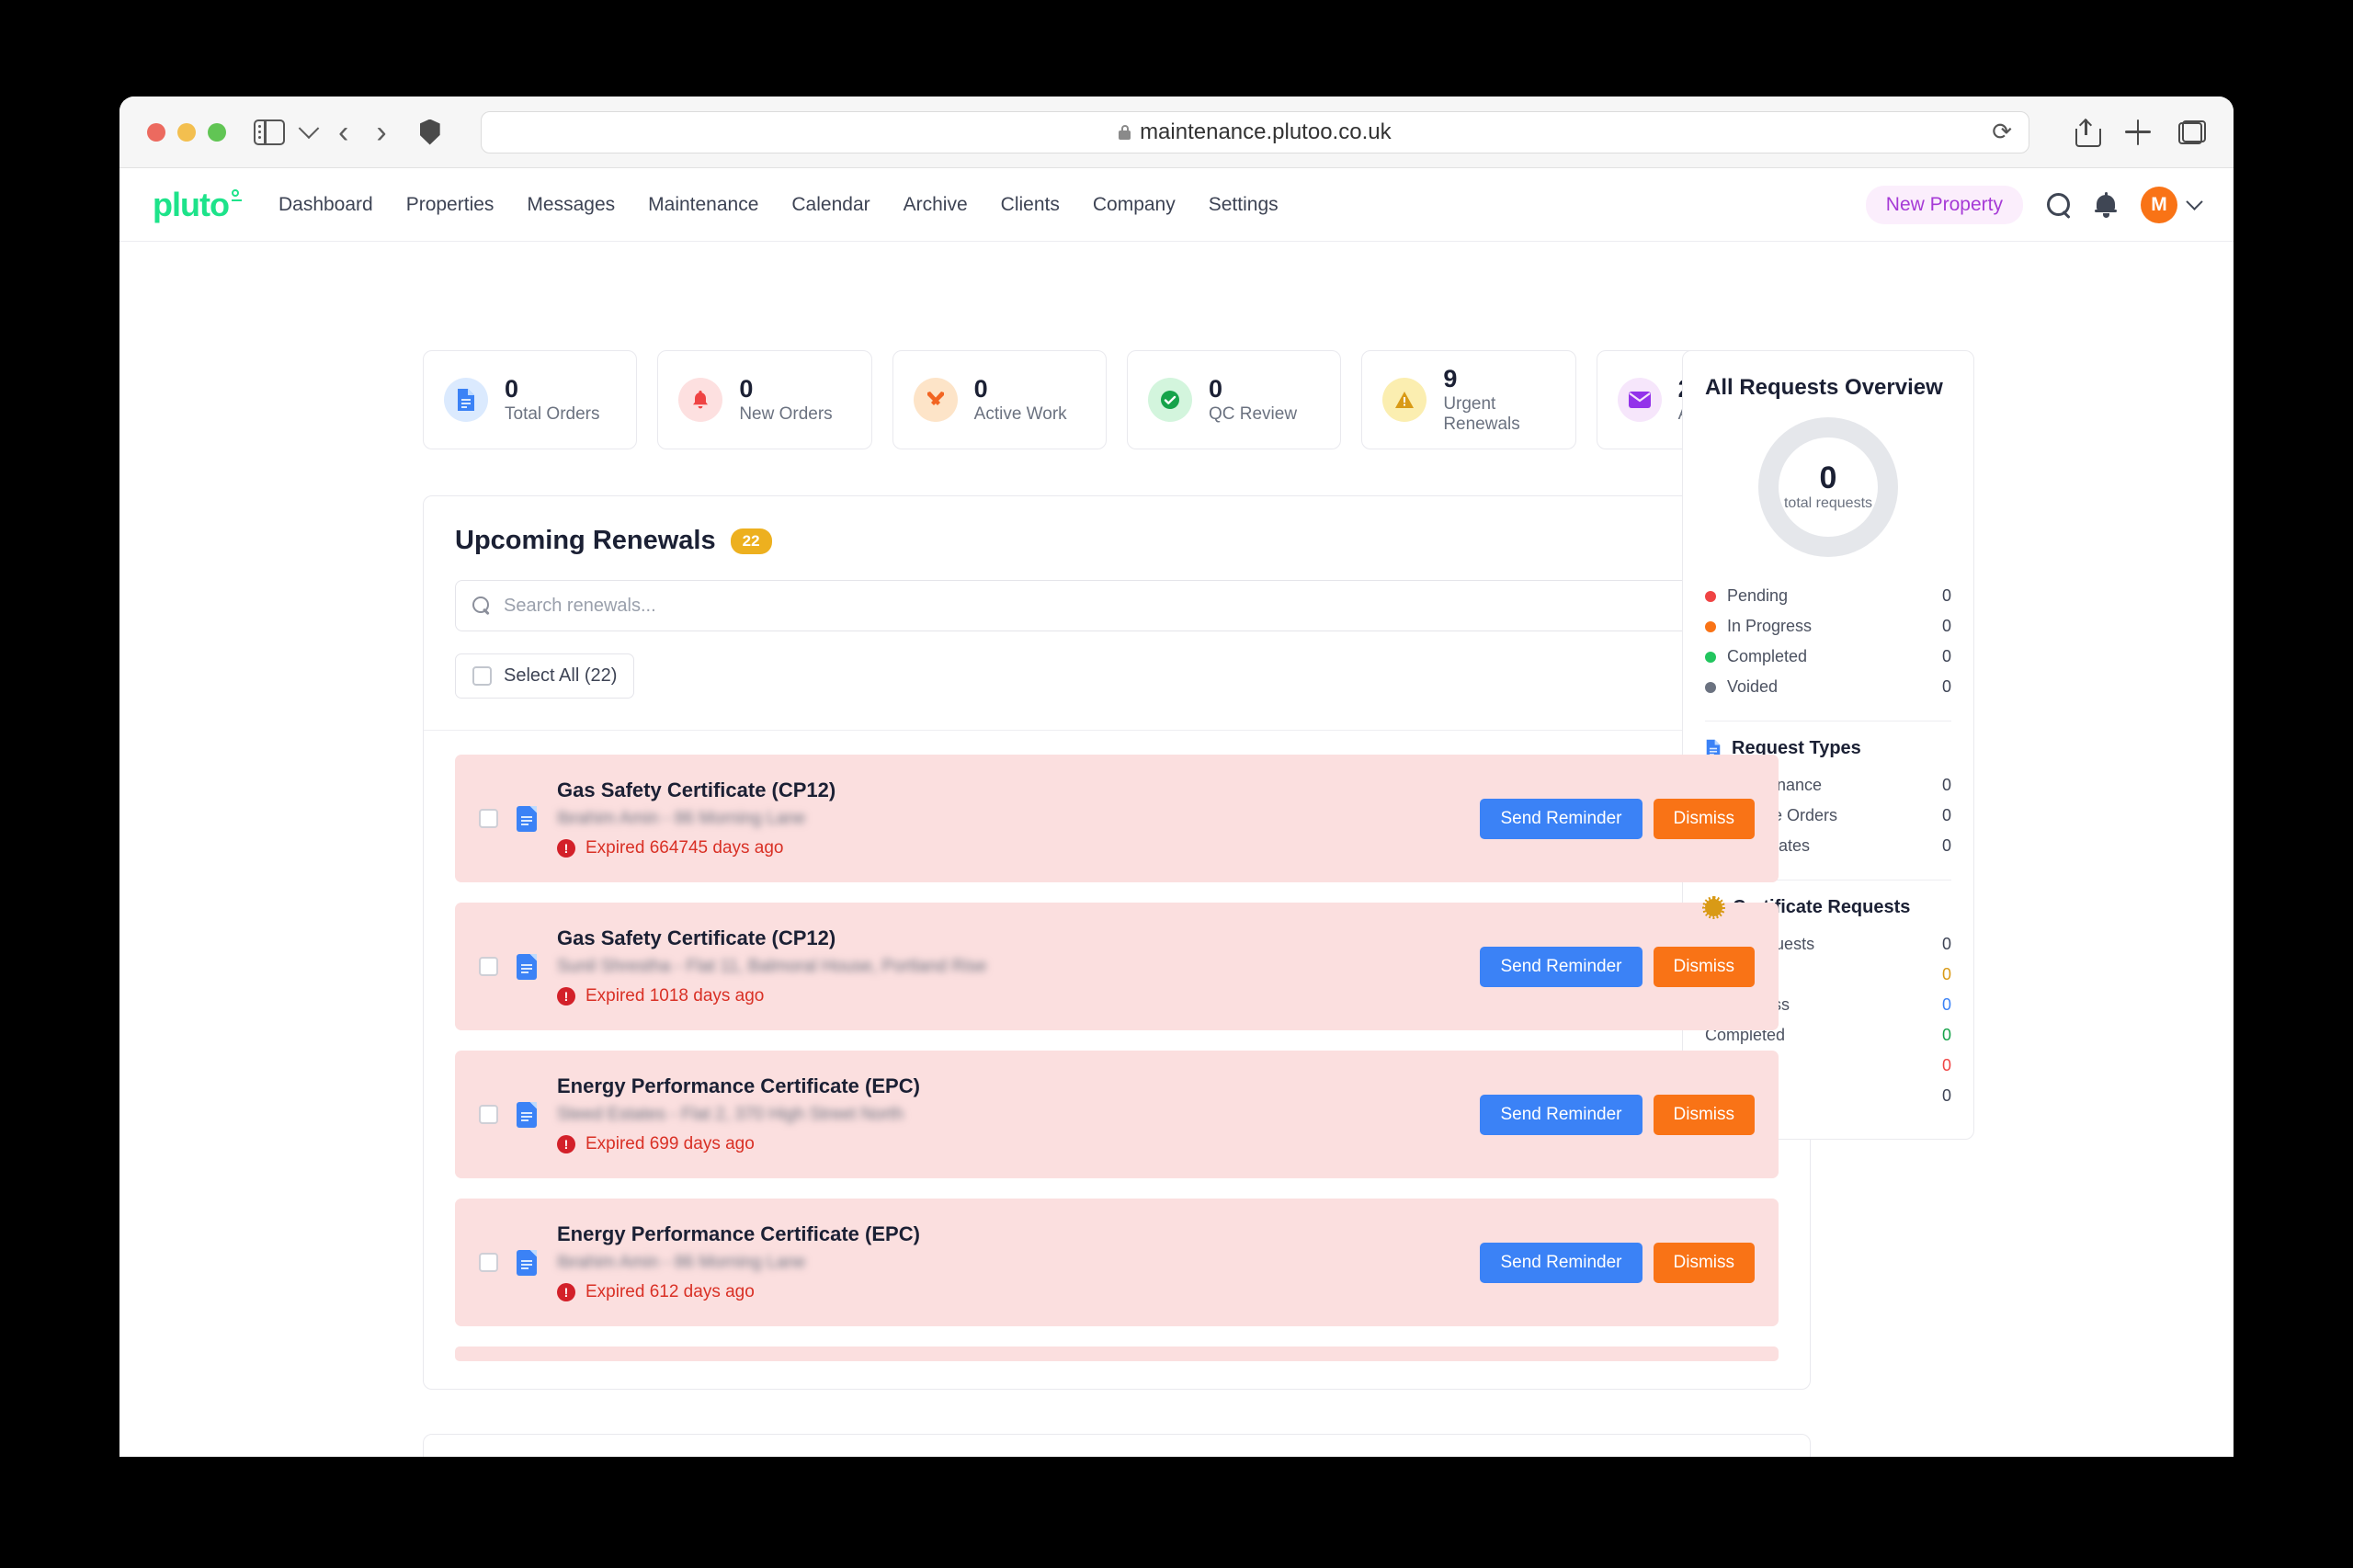 This screenshot has height=1568, width=2353. I want to click on status-label: In Progress, so click(1770, 626).